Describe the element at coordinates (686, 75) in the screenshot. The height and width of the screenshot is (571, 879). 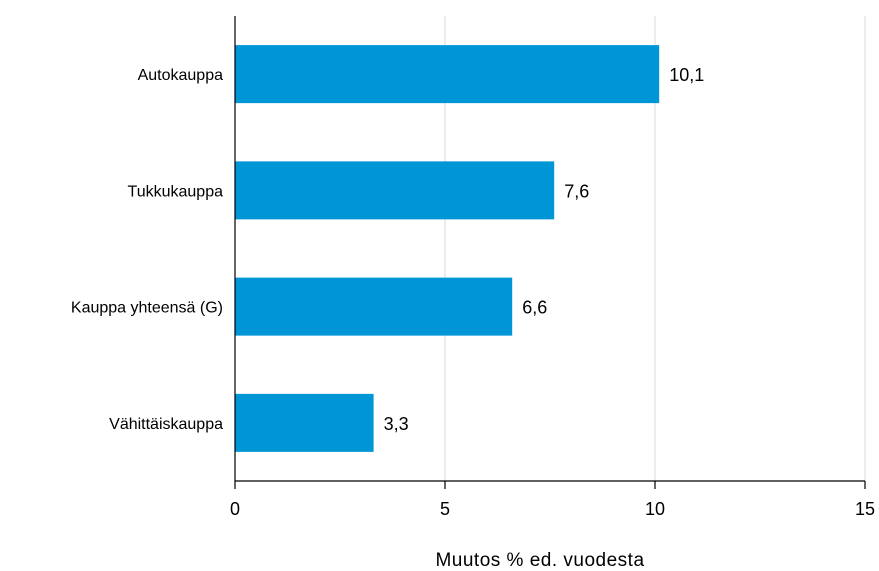
I see `value-label-0: 10,1` at that location.